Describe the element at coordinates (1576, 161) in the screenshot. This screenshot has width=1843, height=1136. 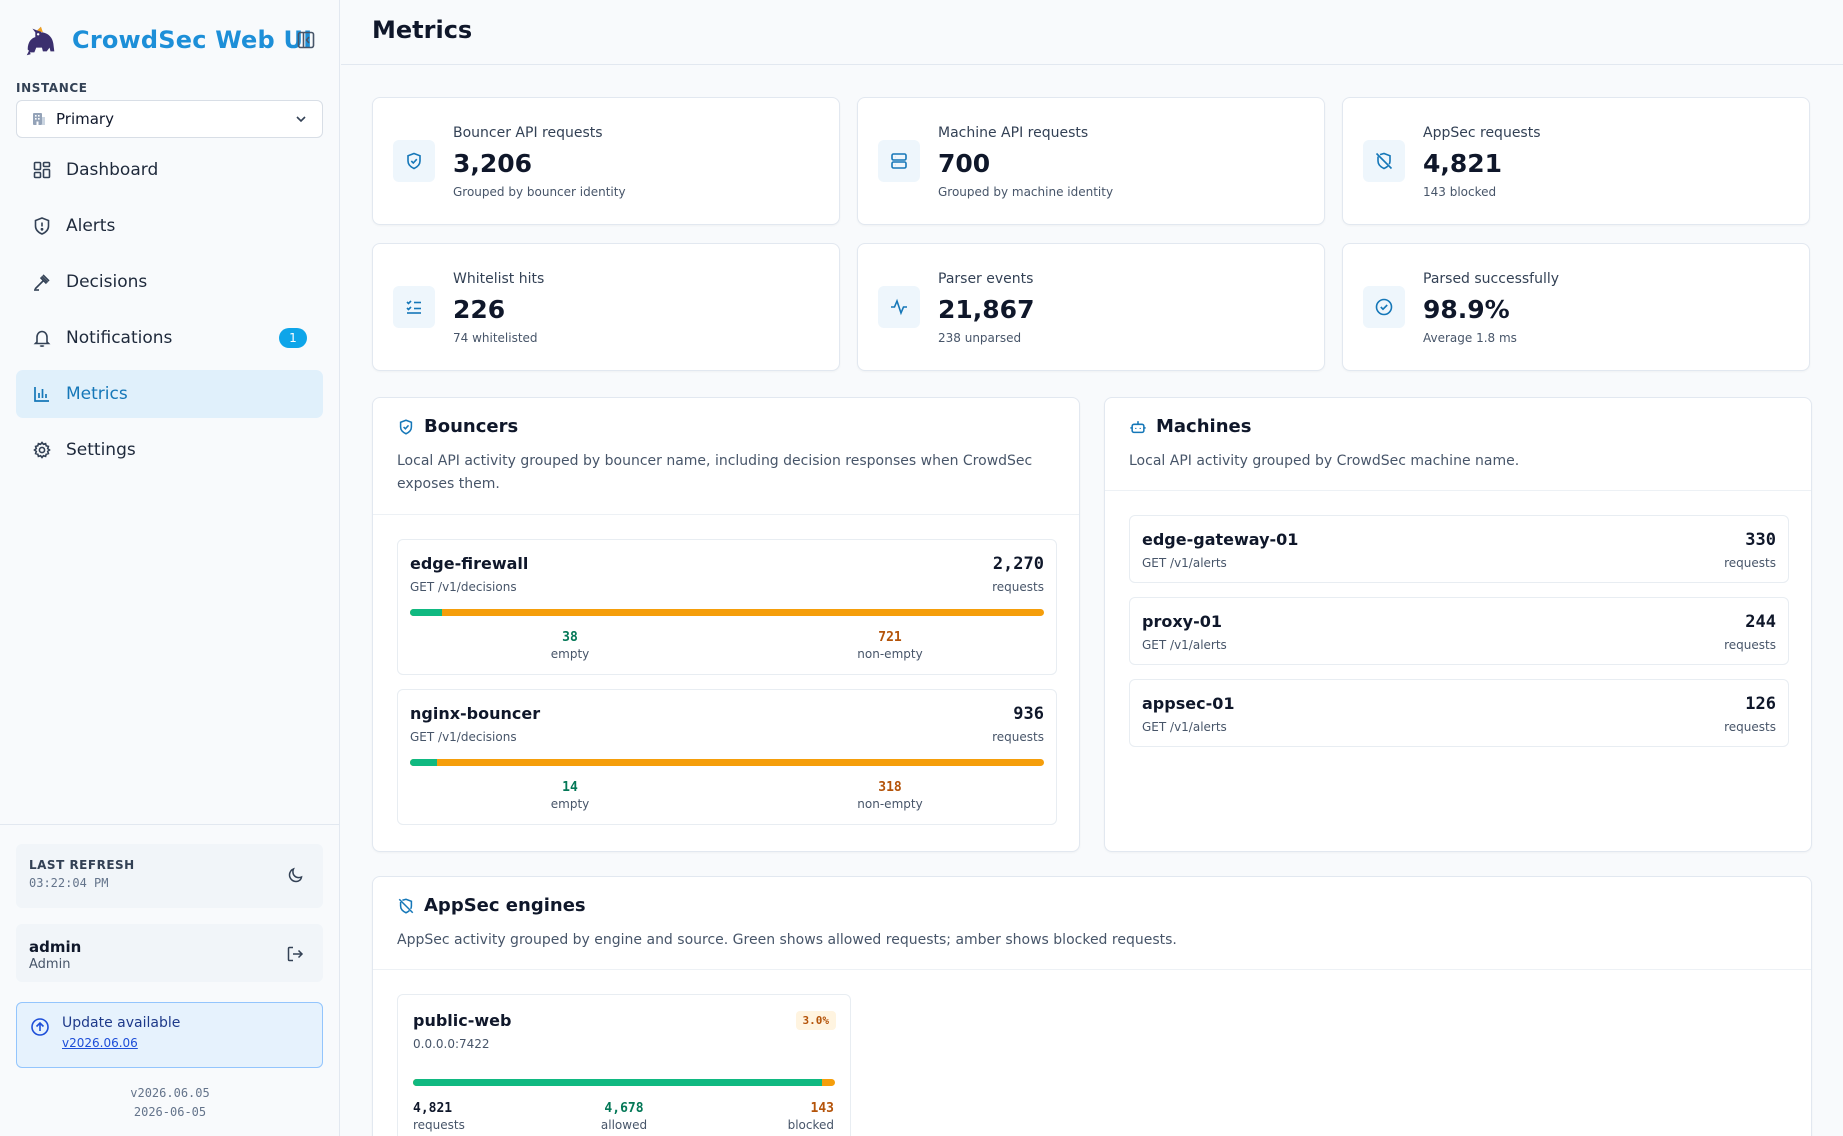
I see `stat-card-appsec: AppSec requests 4,821 143 blocked` at that location.